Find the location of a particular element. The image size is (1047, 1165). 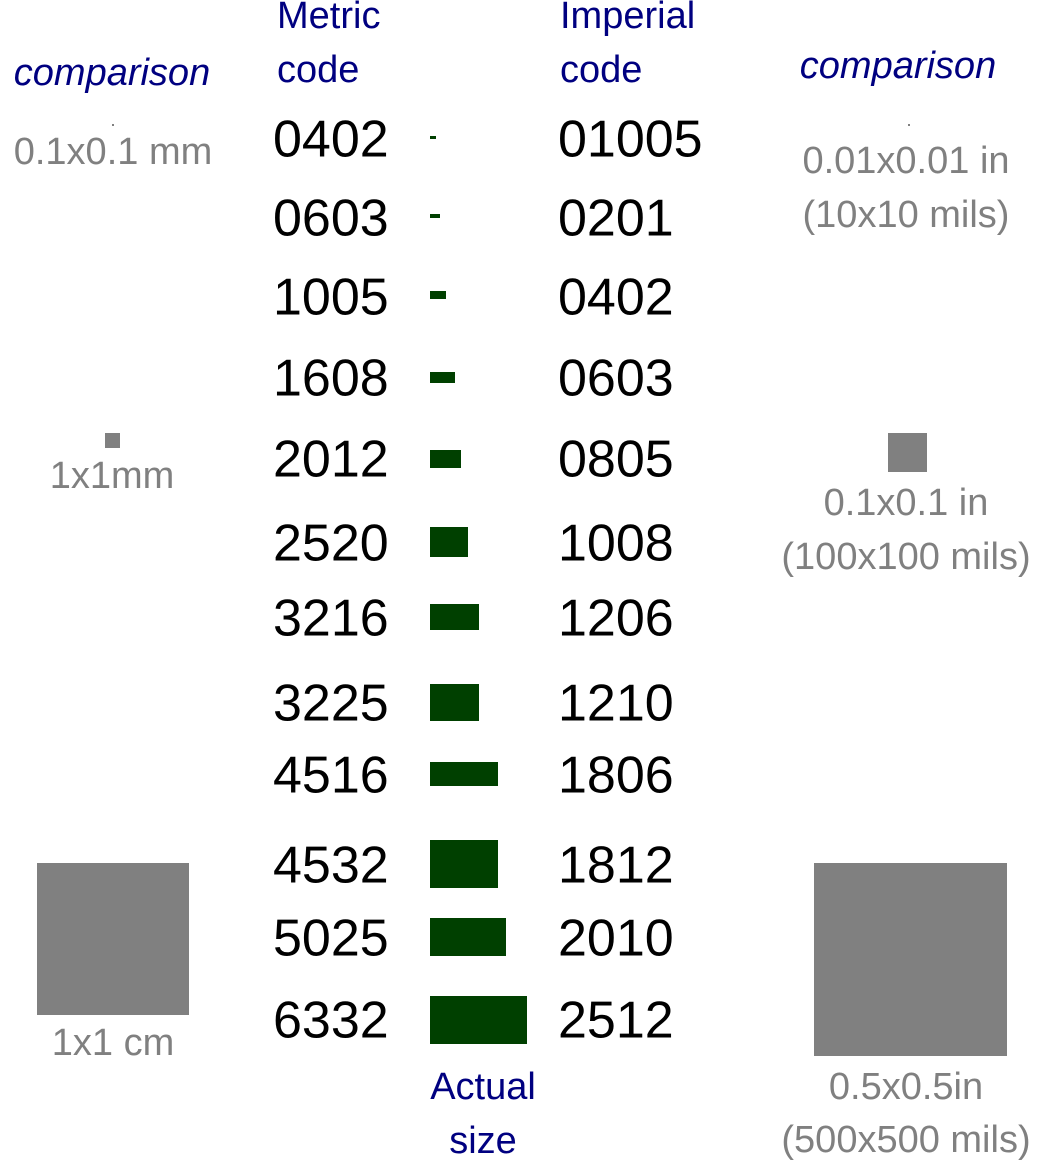

metric-code: 6332 is located at coordinates (331, 1021).